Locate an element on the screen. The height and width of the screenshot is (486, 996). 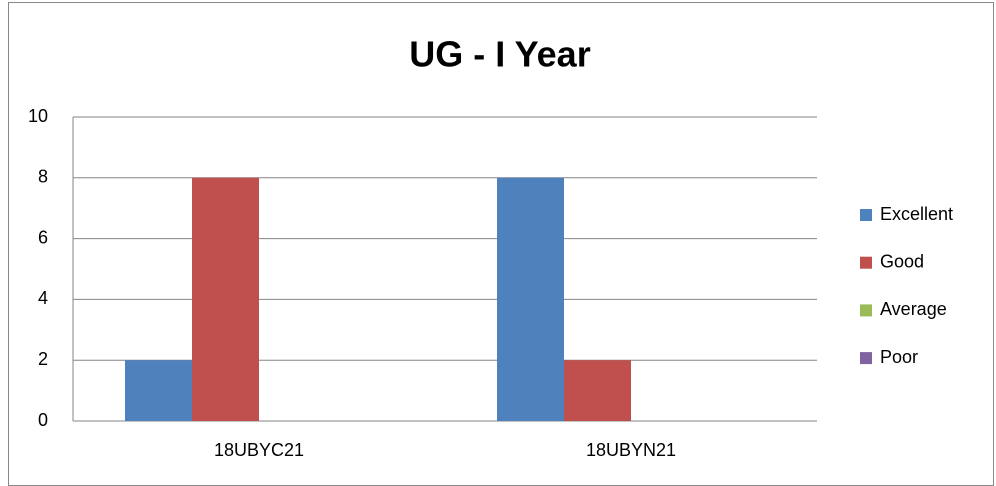
legend-label: Excellent is located at coordinates (916, 214).